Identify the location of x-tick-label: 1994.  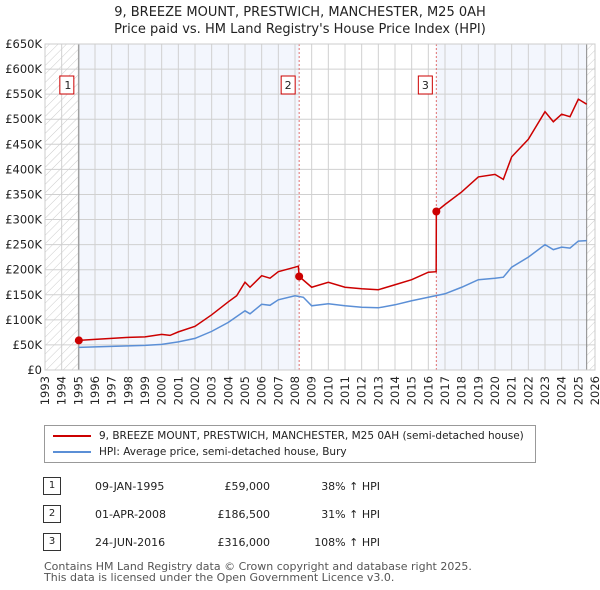
(62, 390).